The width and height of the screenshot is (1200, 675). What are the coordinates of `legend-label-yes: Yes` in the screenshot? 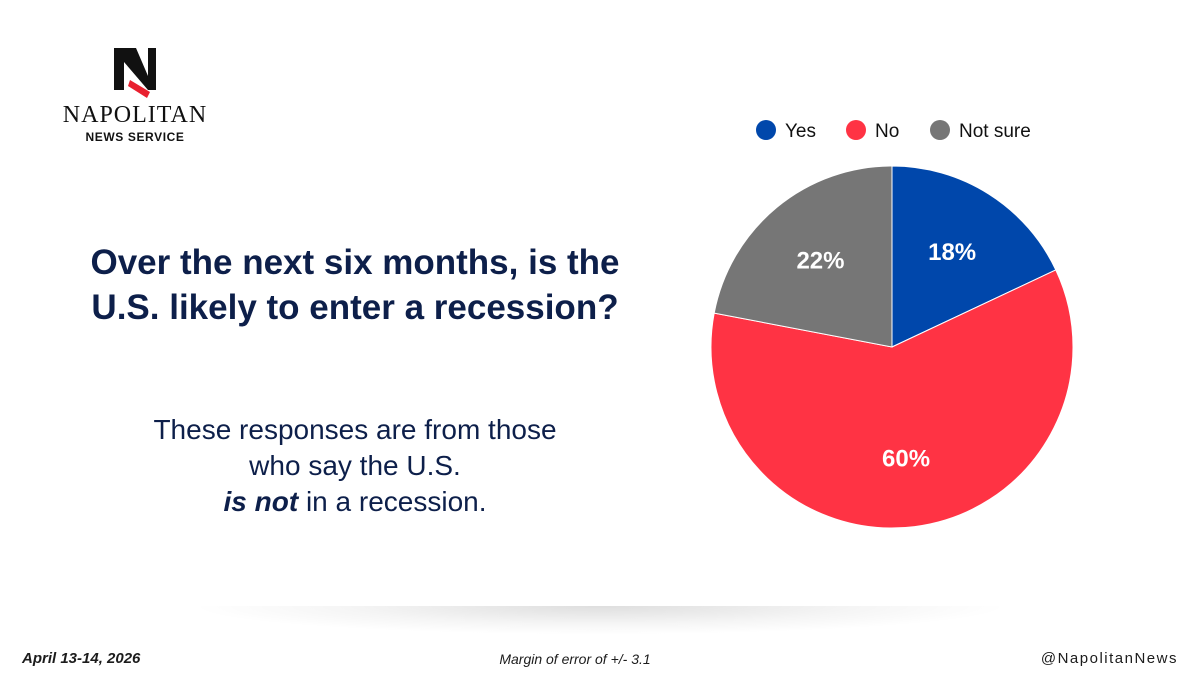 It's located at (800, 131).